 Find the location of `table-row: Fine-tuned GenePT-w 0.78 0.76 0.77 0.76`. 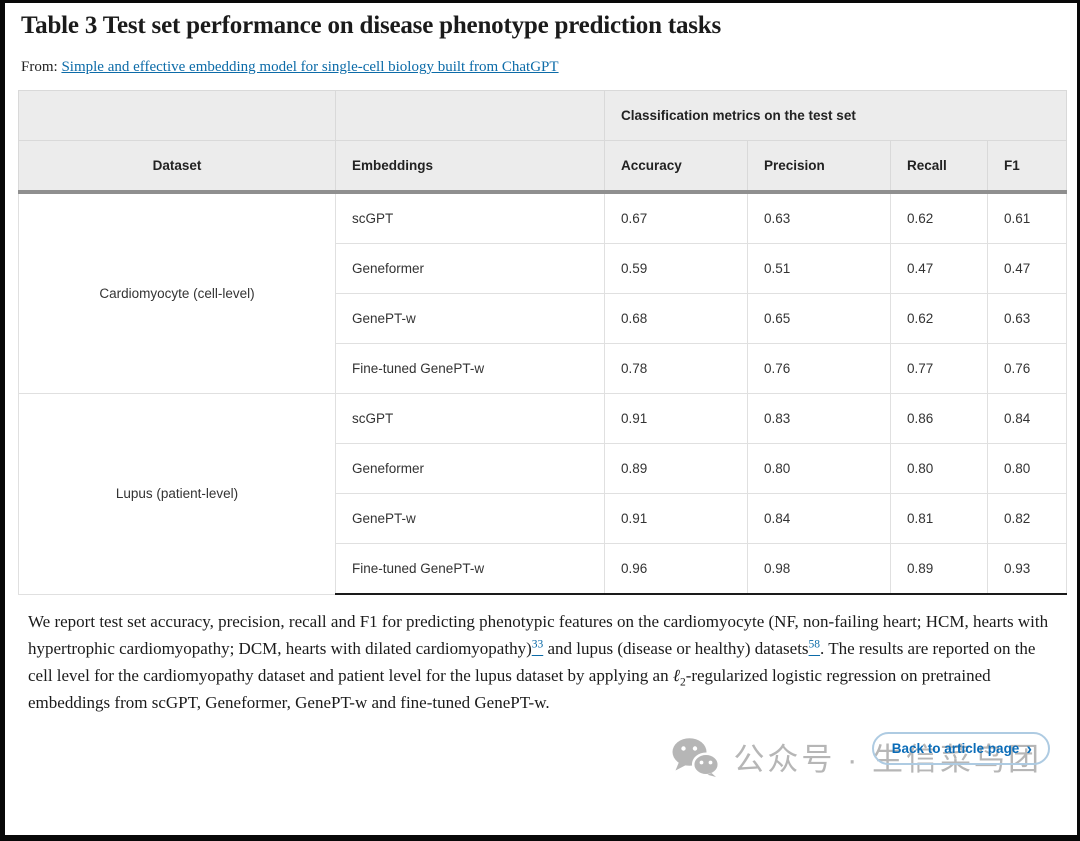

table-row: Fine-tuned GenePT-w 0.78 0.76 0.77 0.76 is located at coordinates (543, 368).